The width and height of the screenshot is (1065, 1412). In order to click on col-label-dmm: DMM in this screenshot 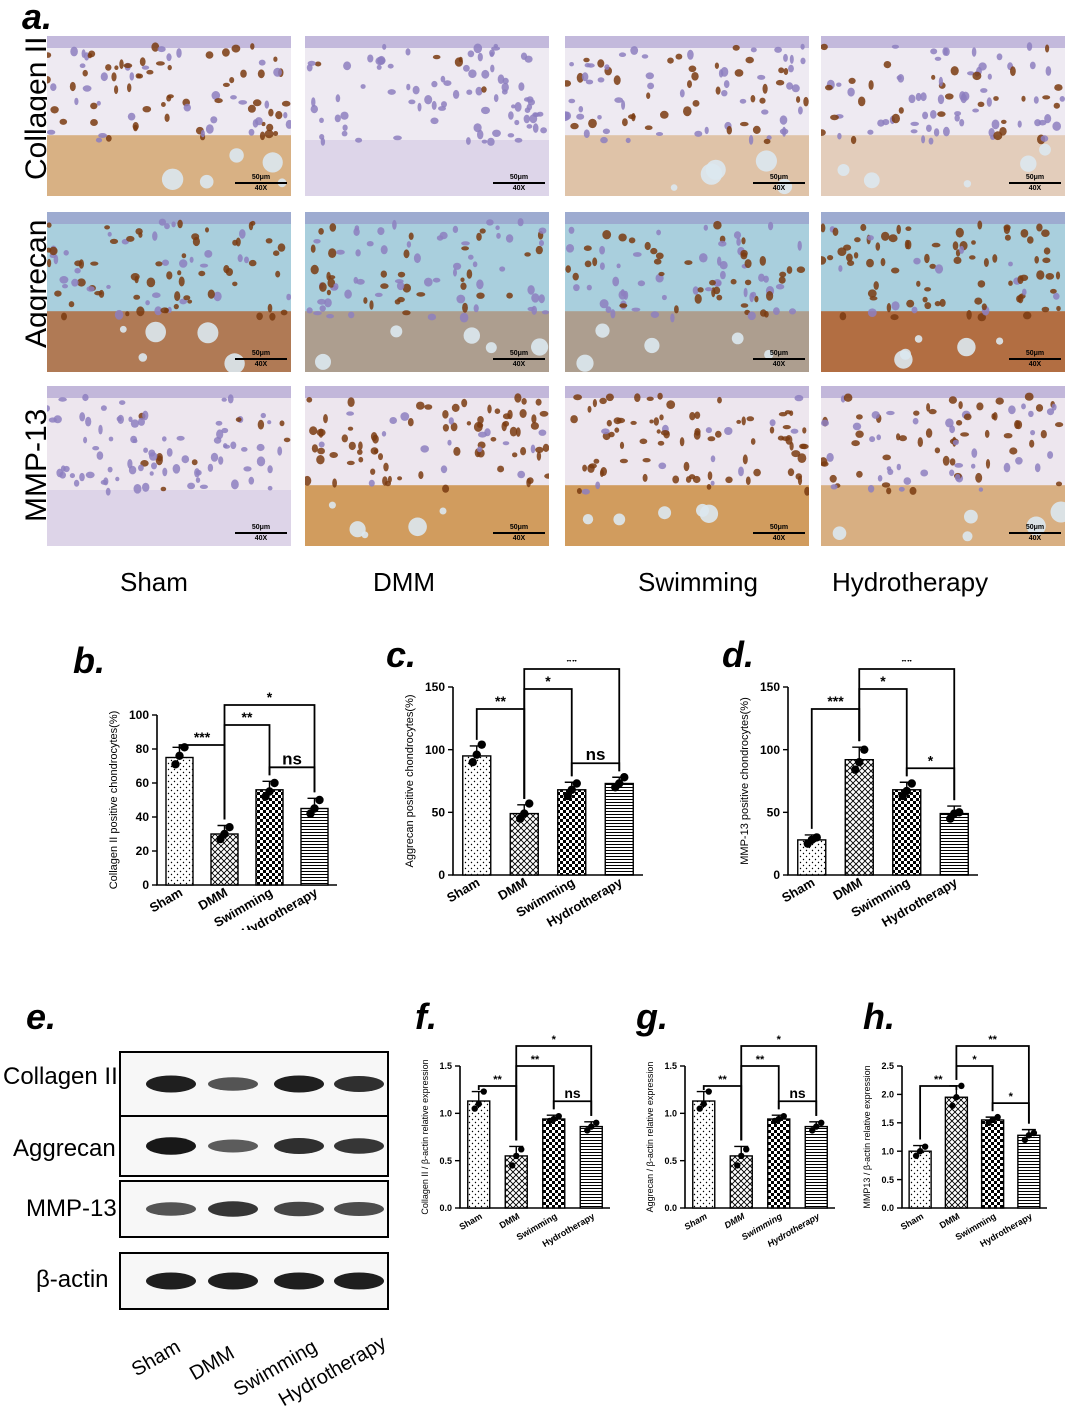, I will do `click(404, 582)`.